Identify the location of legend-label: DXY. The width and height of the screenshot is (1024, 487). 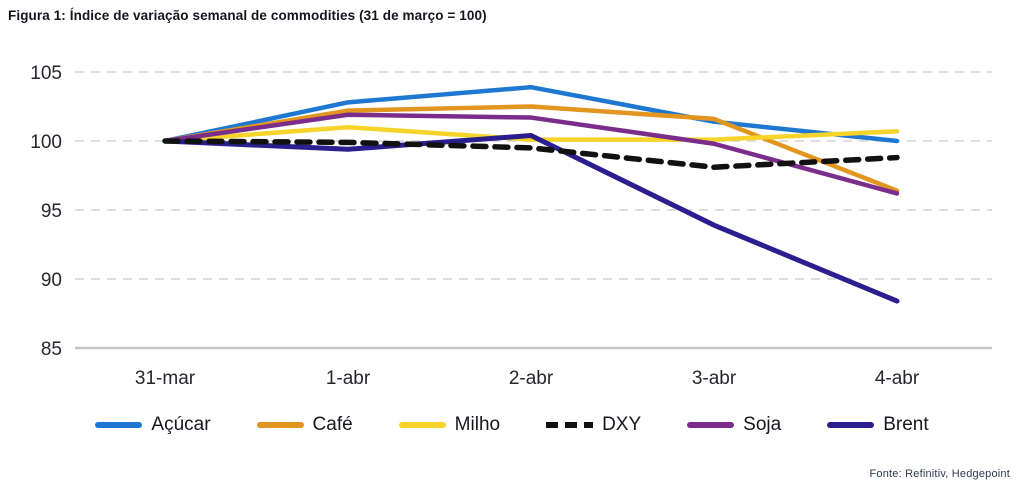
(622, 424).